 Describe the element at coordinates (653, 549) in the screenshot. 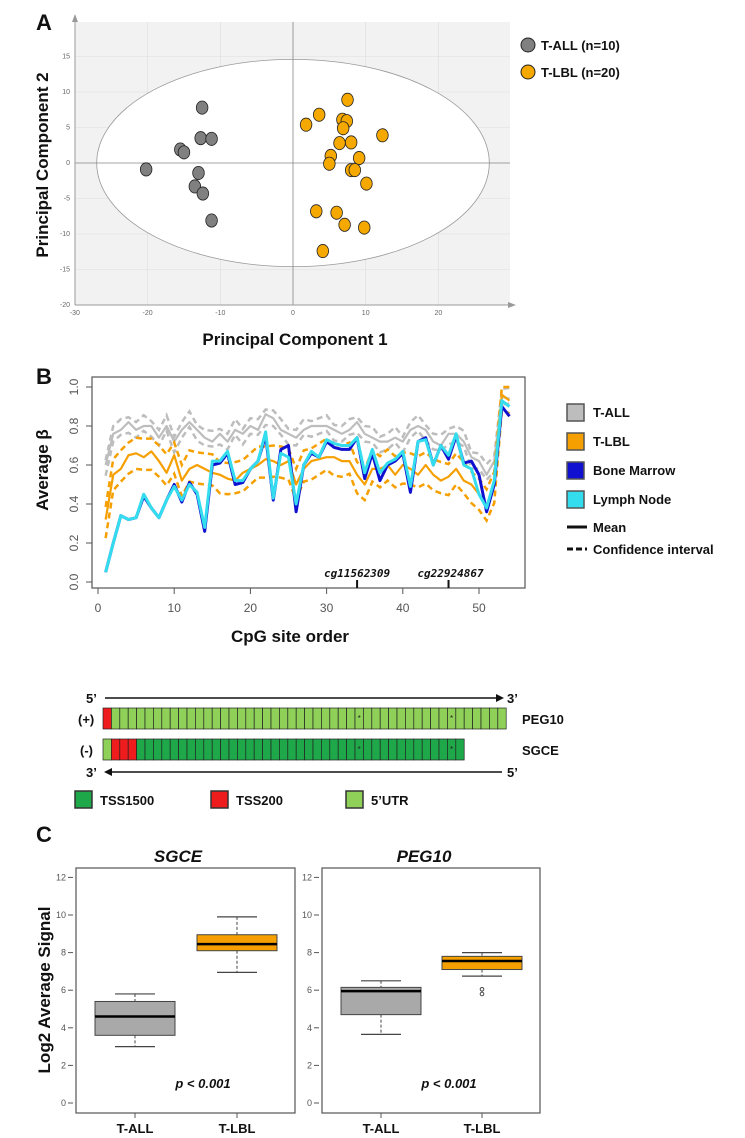

I see `legend-label: Confidence interval` at that location.